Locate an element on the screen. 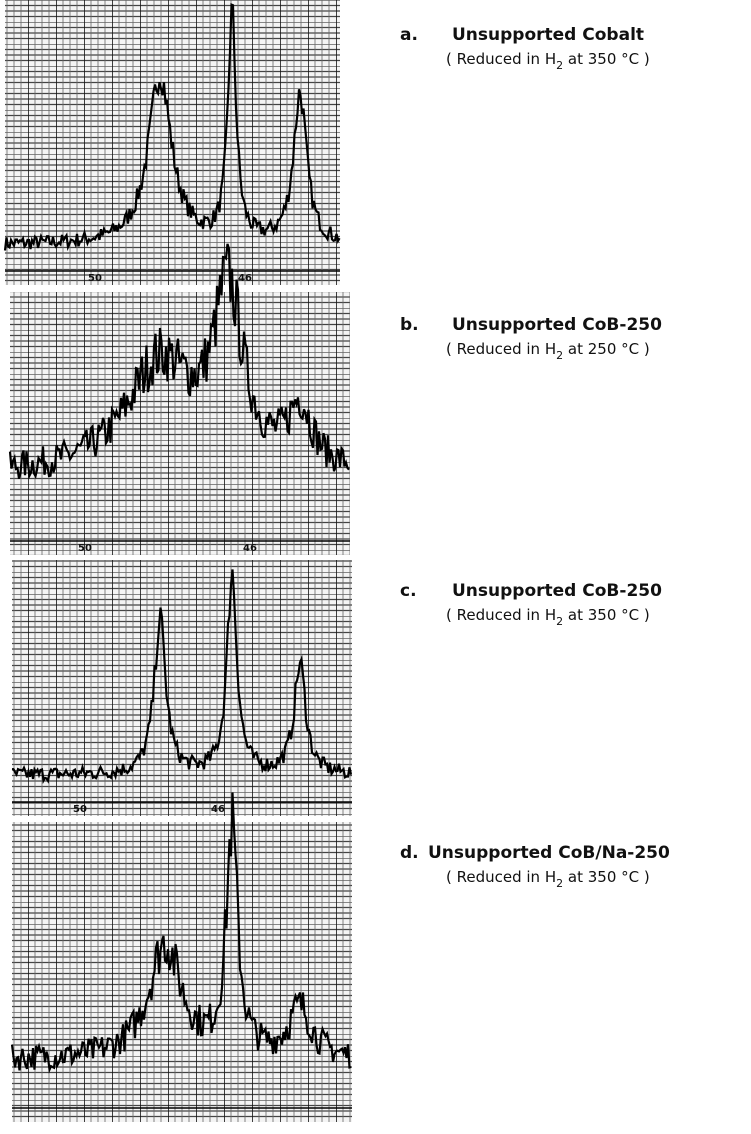  condition-after: at 250 °C ) is located at coordinates (606, 349).